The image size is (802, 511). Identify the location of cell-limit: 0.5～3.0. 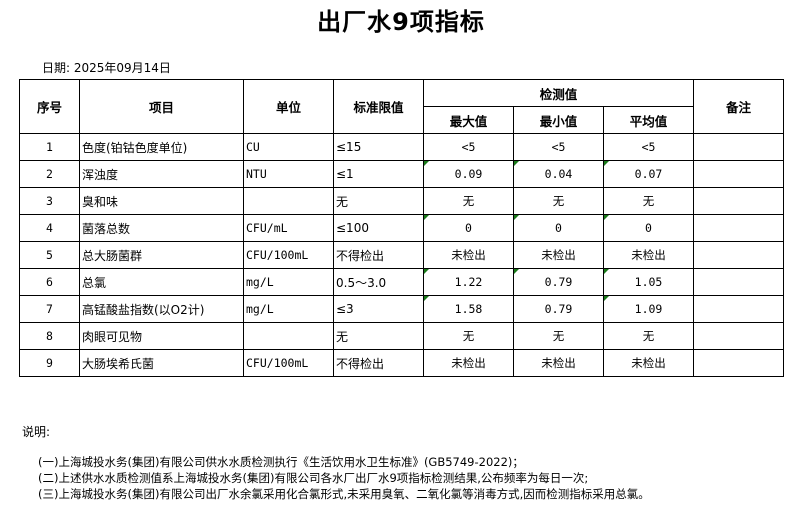
(378, 282).